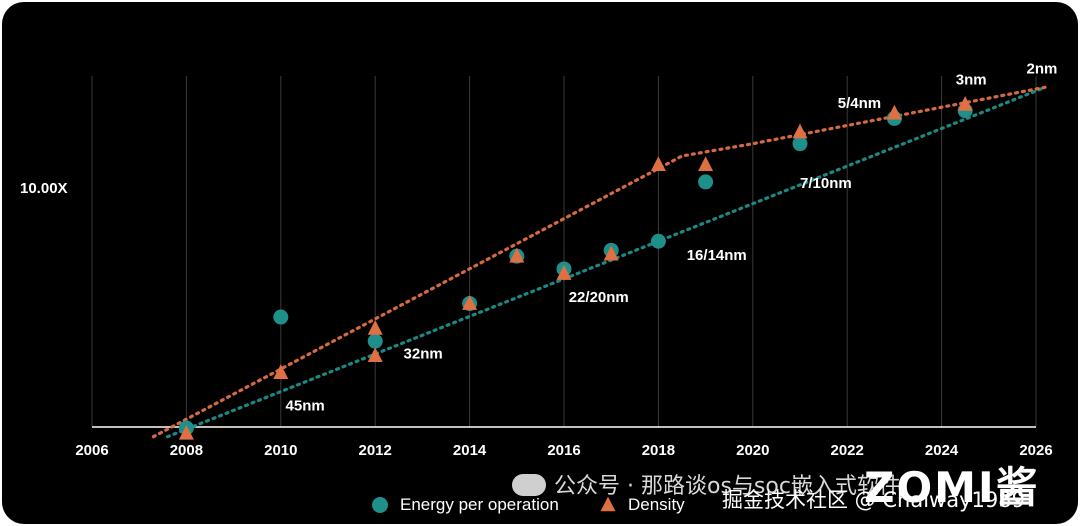 This screenshot has width=1080, height=526. Describe the element at coordinates (375, 450) in the screenshot. I see `x-tick-label: 2012` at that location.